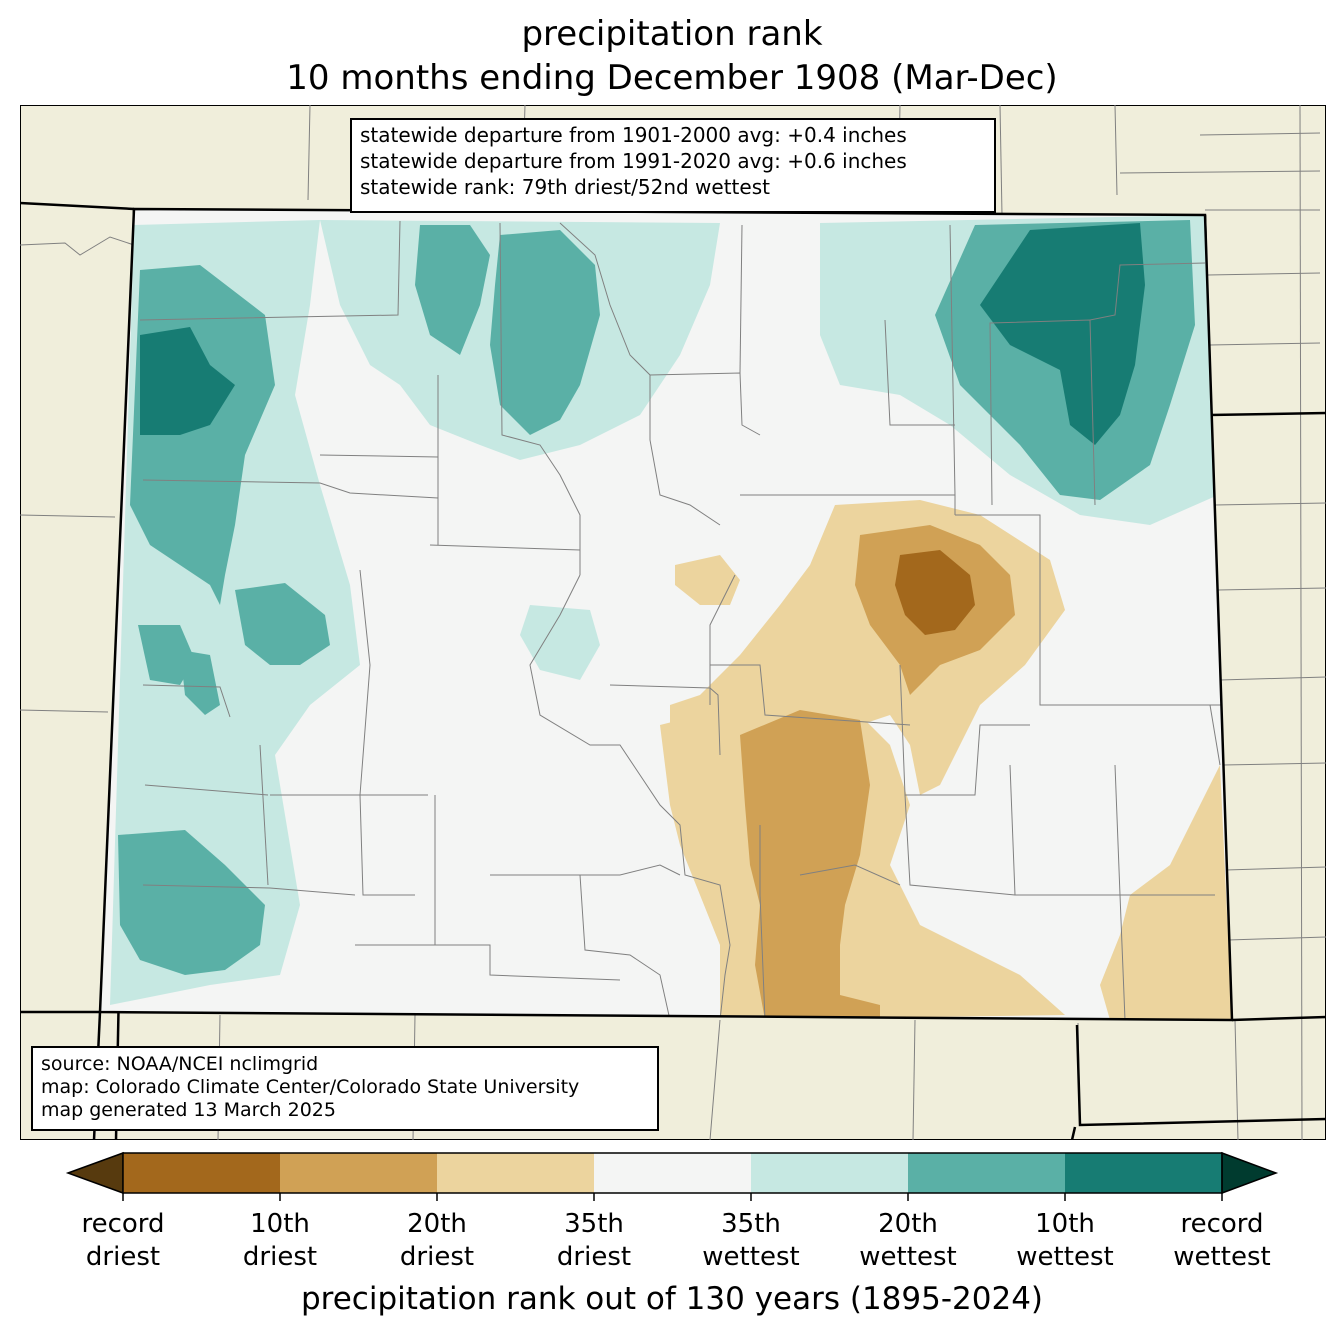  Describe the element at coordinates (201, 1173) in the screenshot. I see `colorbar-record-driest` at that location.